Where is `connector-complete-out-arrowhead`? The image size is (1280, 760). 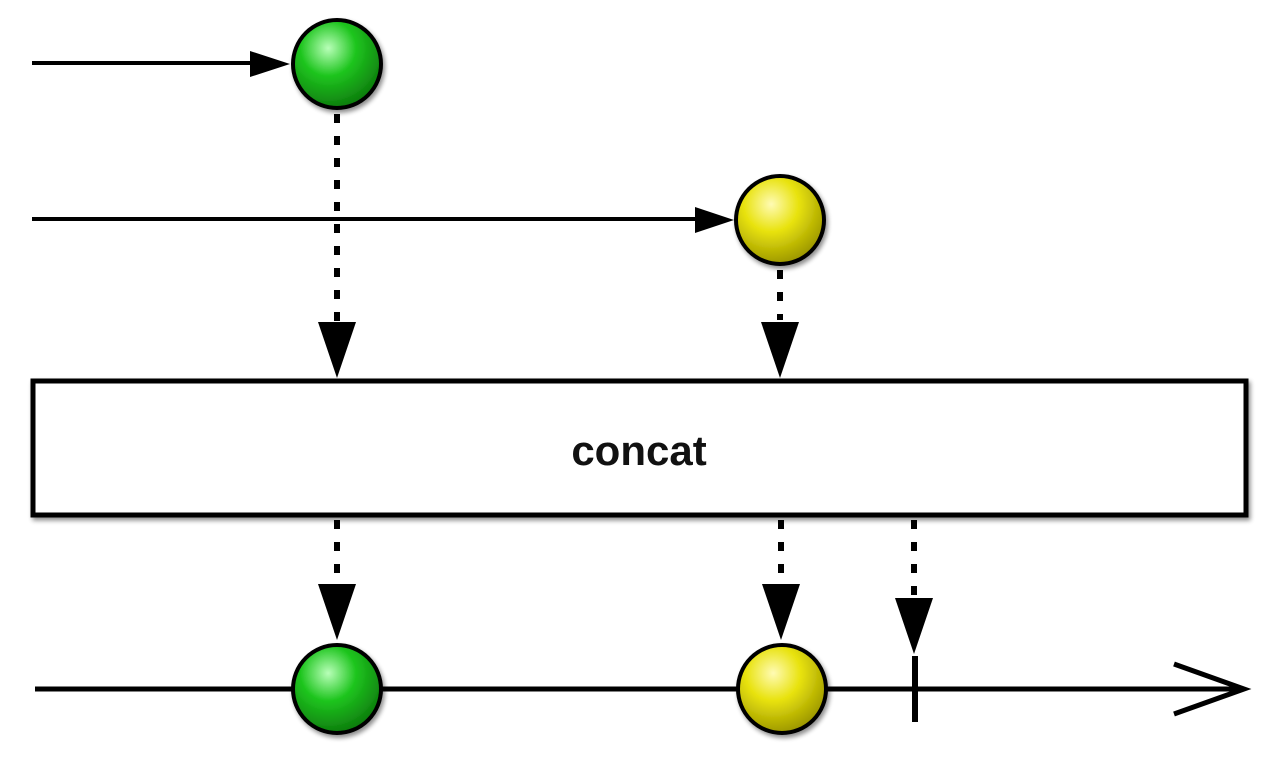
connector-complete-out-arrowhead is located at coordinates (914, 626).